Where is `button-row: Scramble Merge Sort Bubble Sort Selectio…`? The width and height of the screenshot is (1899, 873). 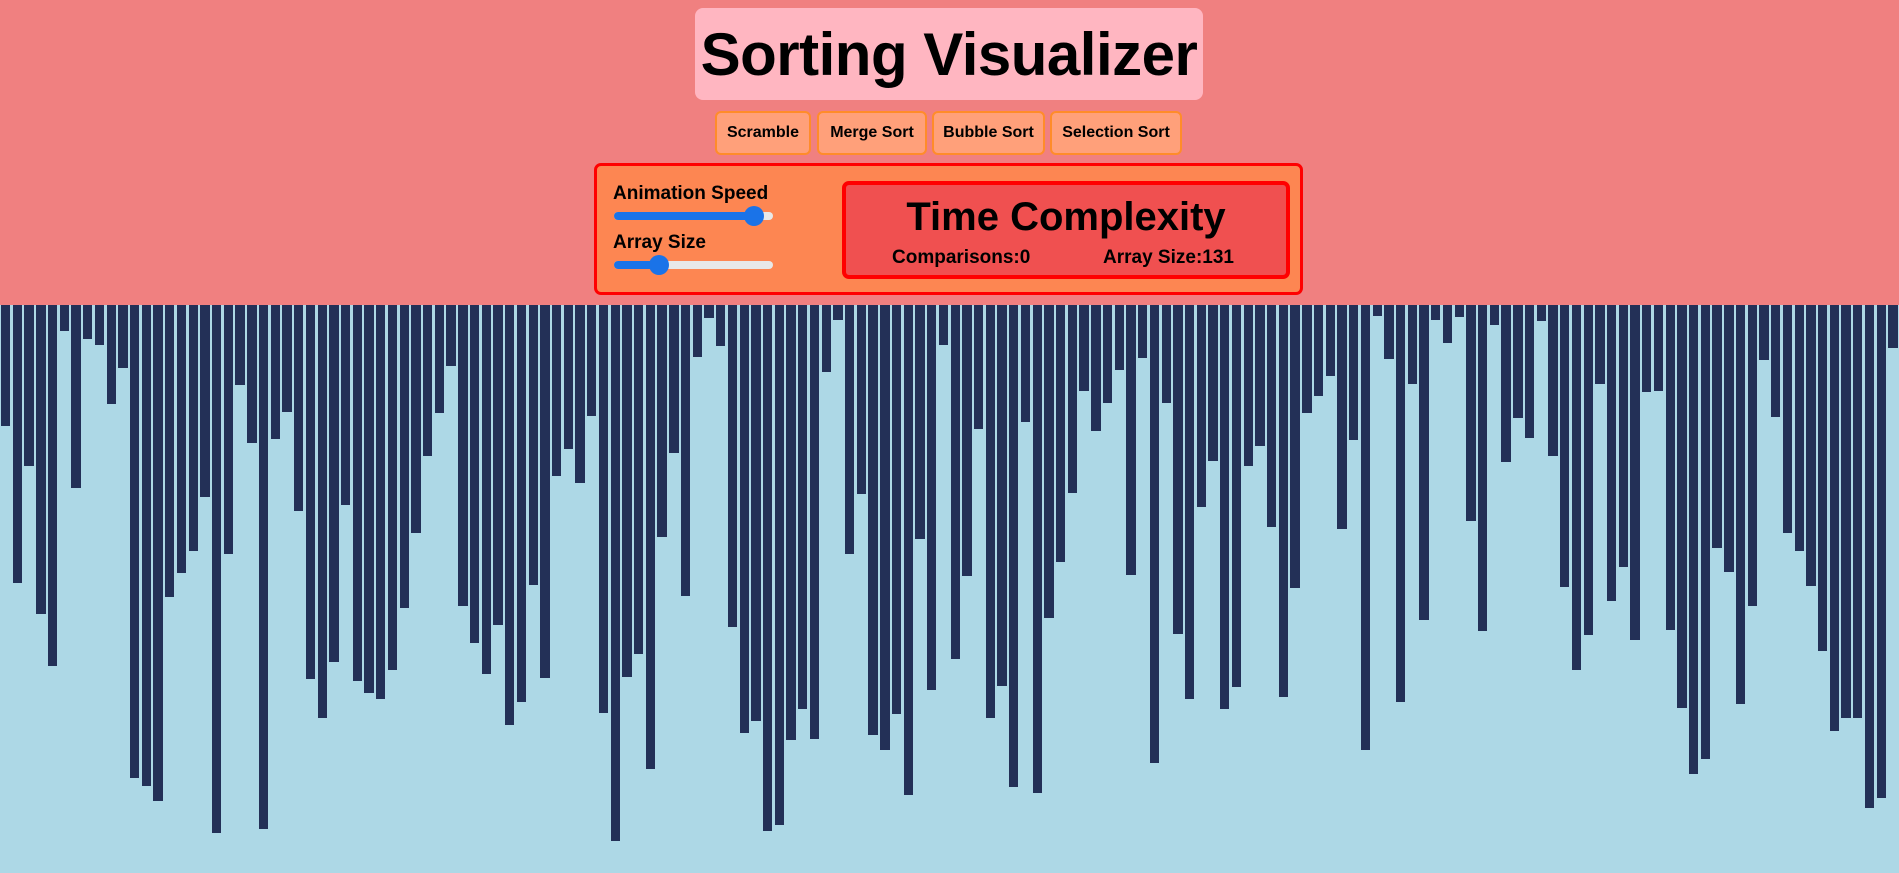 button-row: Scramble Merge Sort Bubble Sort Selectio… is located at coordinates (949, 133).